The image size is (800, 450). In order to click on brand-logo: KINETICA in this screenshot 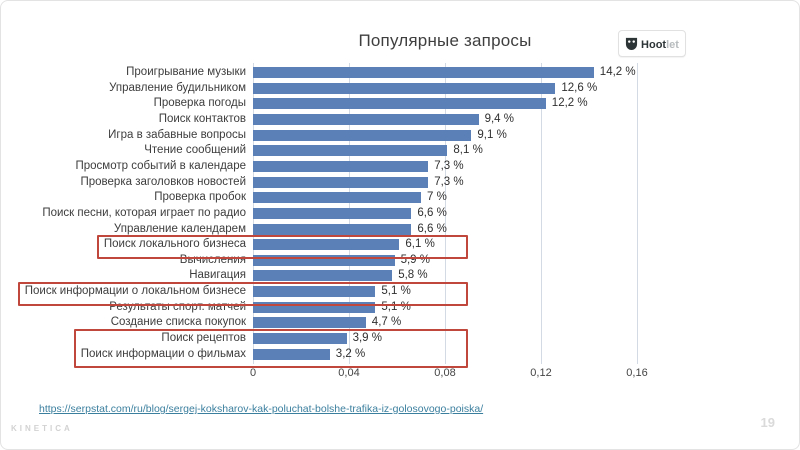, I will do `click(42, 428)`.